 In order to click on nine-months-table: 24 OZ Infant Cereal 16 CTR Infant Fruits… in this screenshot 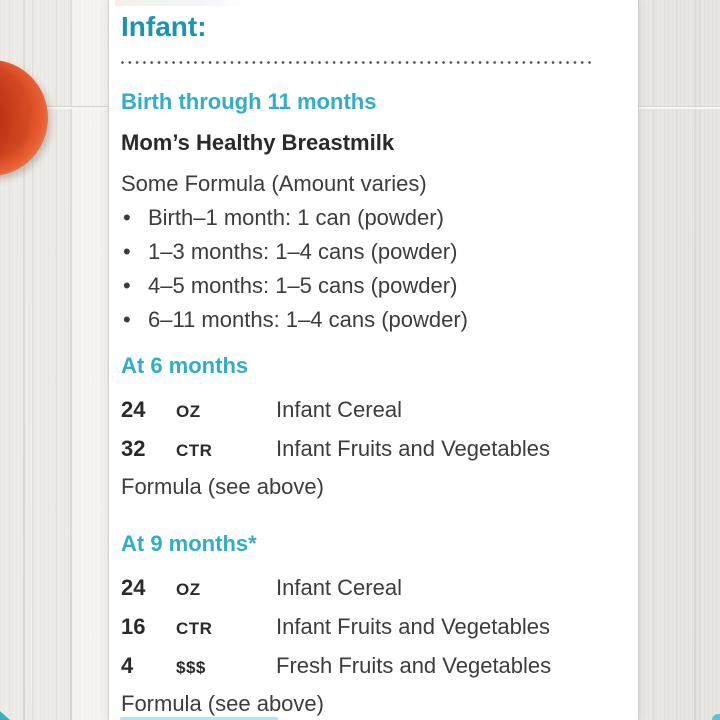, I will do `click(370, 627)`.